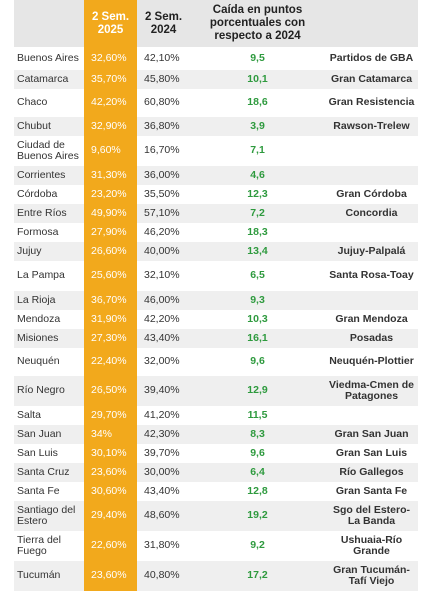 The height and width of the screenshot is (600, 424). Describe the element at coordinates (371, 102) in the screenshot. I see `row-area: Gran Resistencia` at that location.